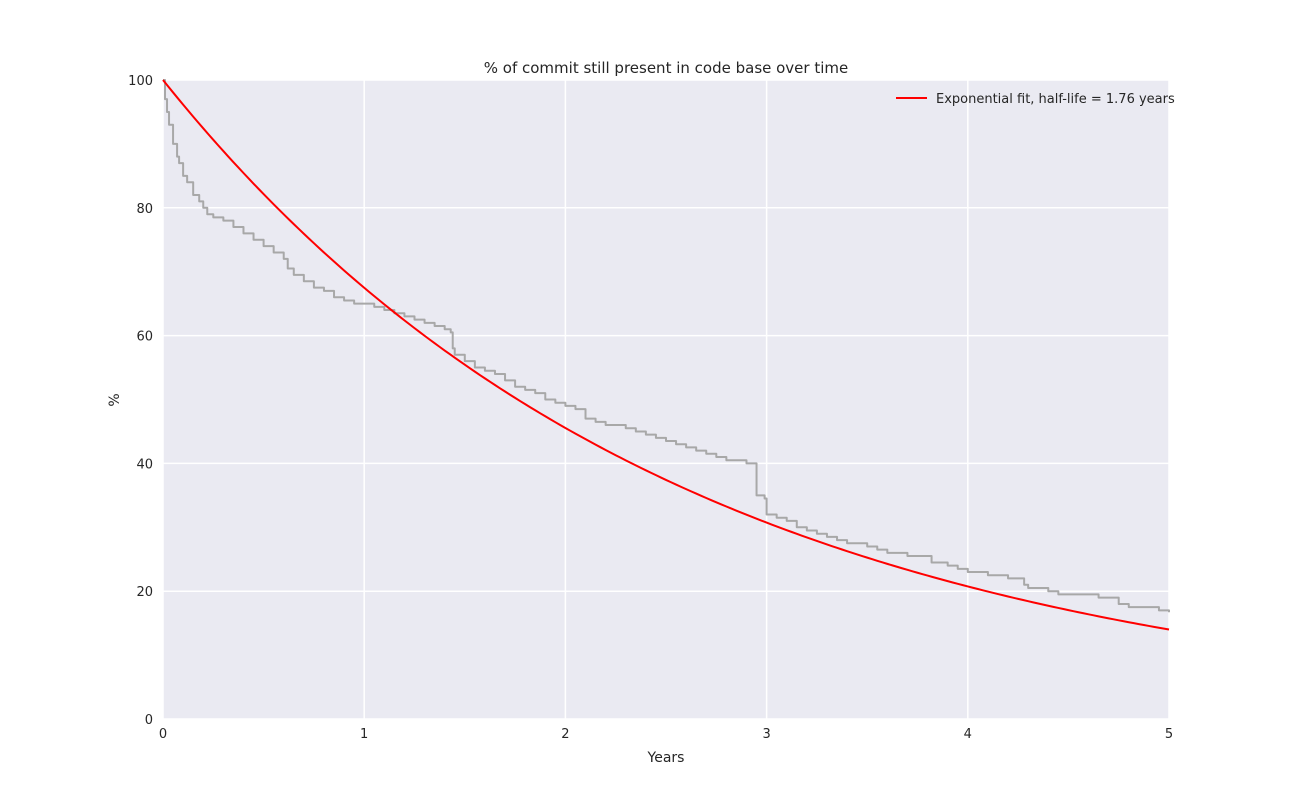 The image size is (1300, 800). Describe the element at coordinates (1169, 734) in the screenshot. I see `x-tick-label: 5` at that location.